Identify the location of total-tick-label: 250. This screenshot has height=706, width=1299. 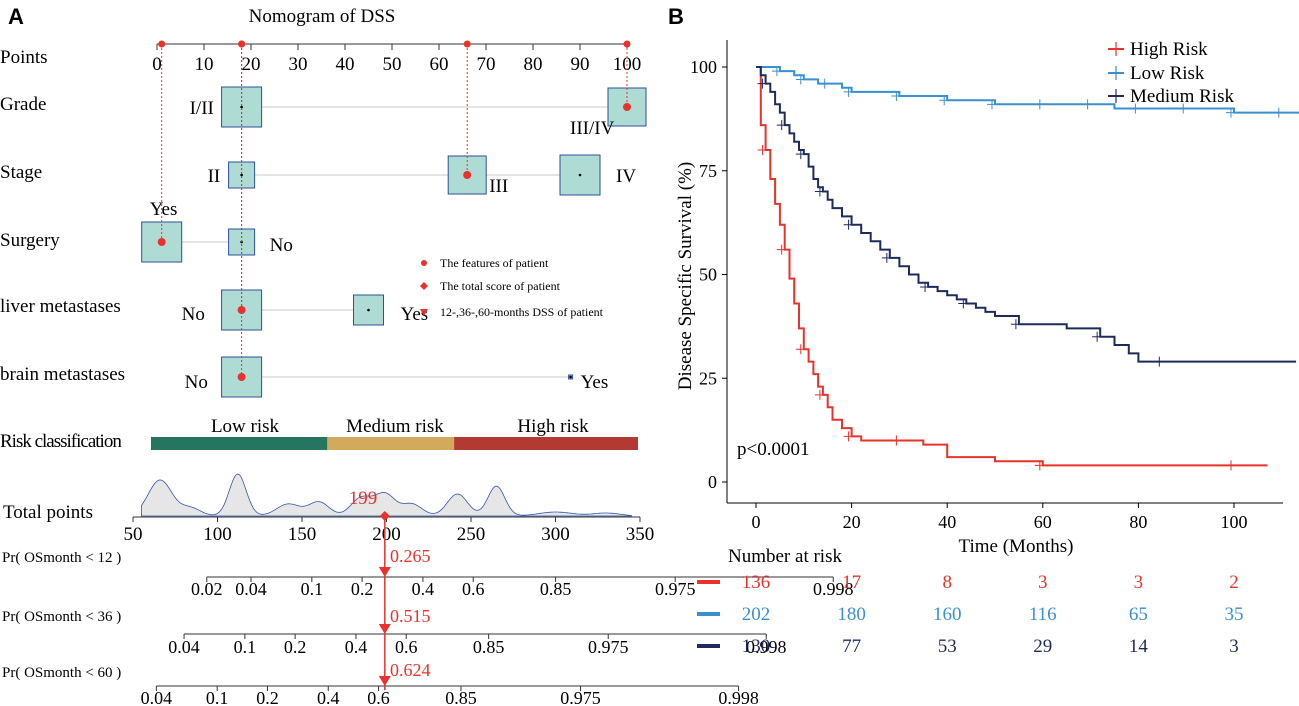
(471, 534).